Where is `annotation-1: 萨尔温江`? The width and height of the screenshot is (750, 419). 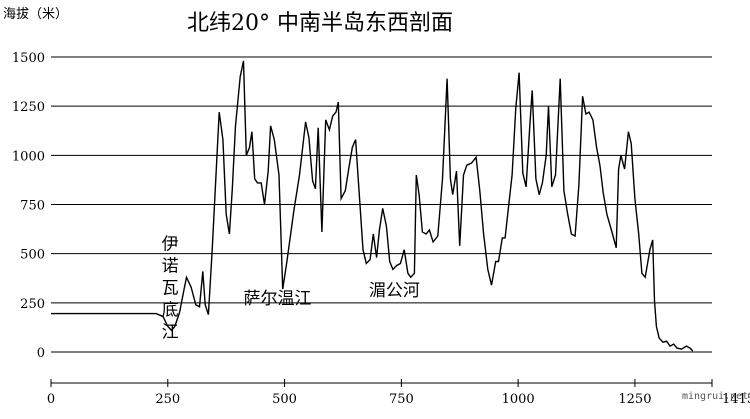
annotation-1: 萨尔温江 is located at coordinates (278, 299).